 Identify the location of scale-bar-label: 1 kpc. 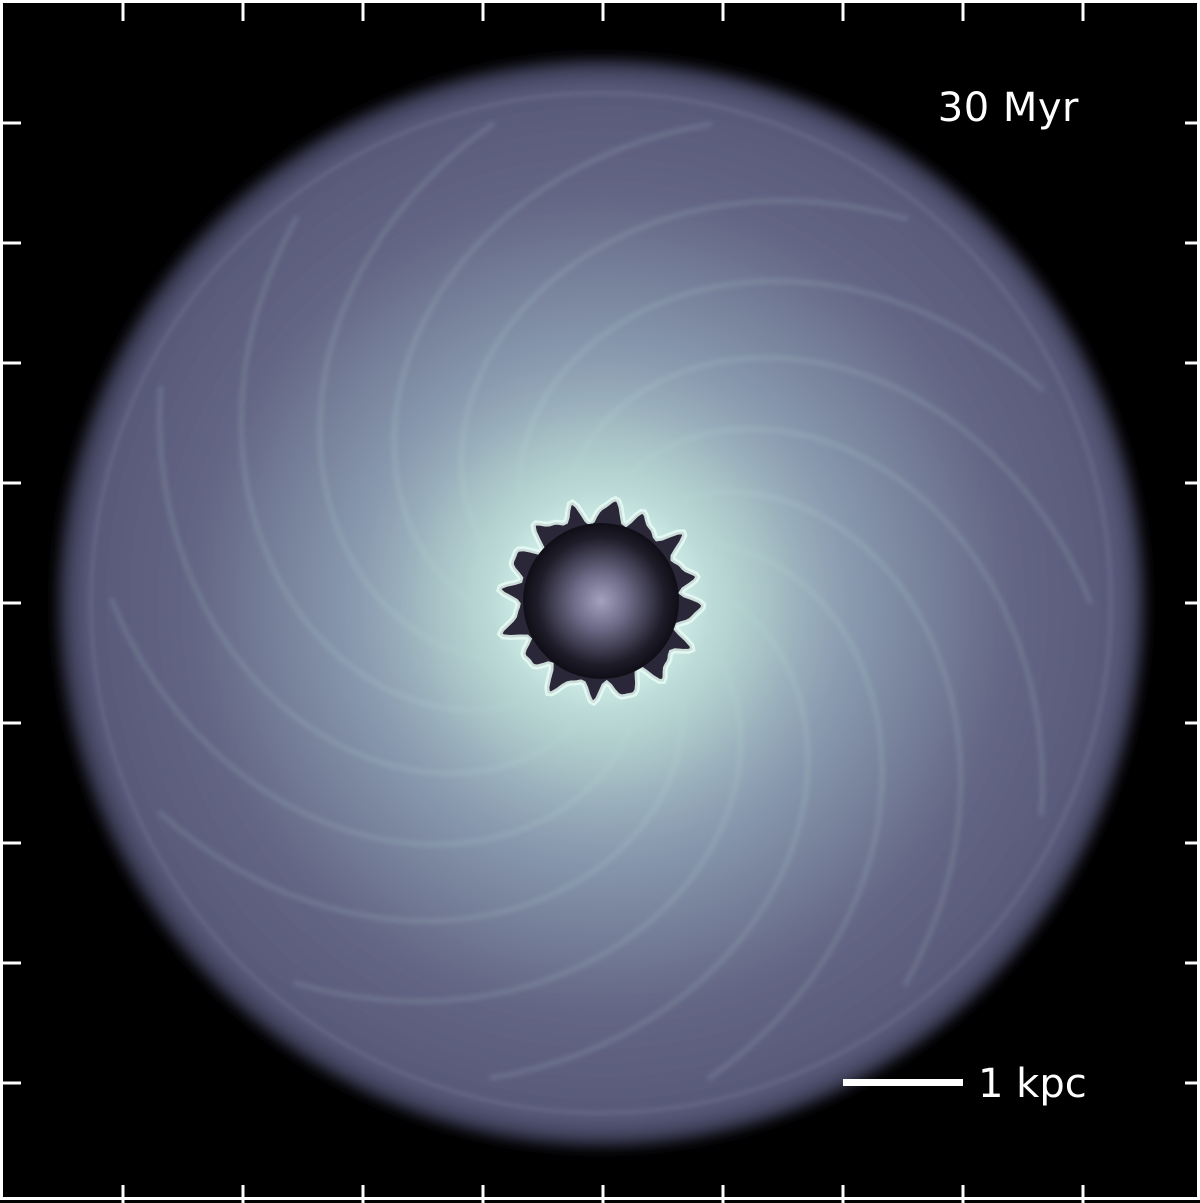
(1032, 1084).